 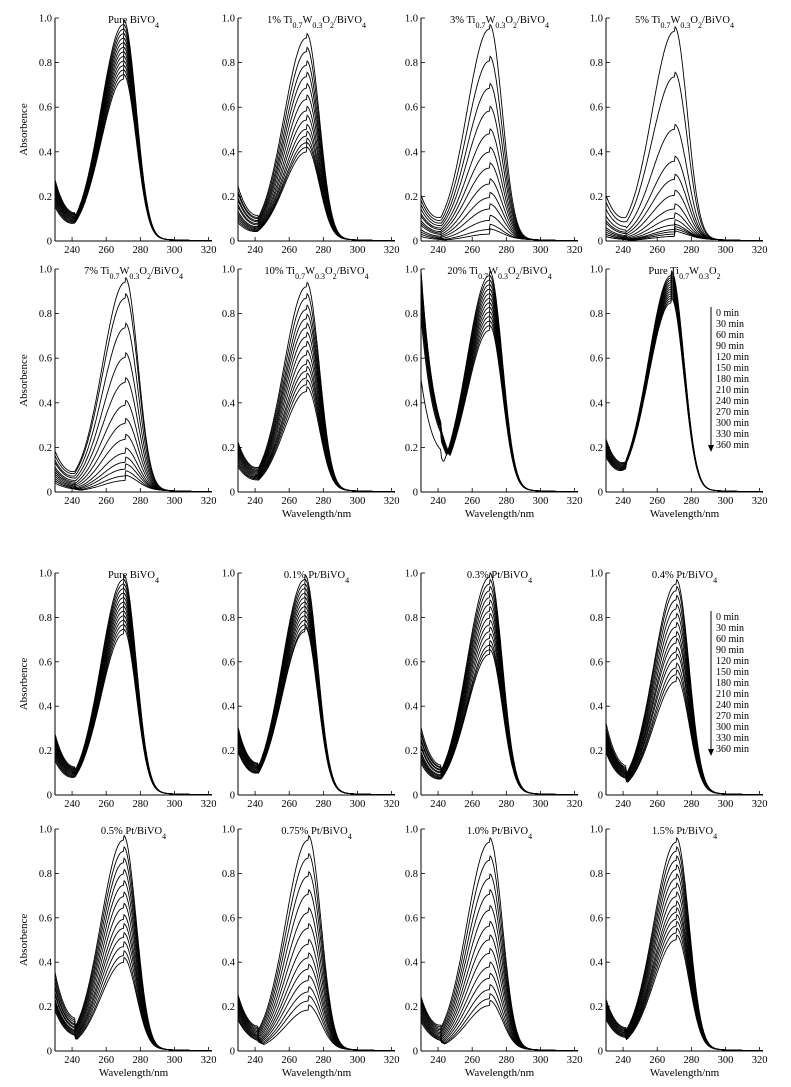 I want to click on legend-entry: 0 min, so click(x=727, y=617).